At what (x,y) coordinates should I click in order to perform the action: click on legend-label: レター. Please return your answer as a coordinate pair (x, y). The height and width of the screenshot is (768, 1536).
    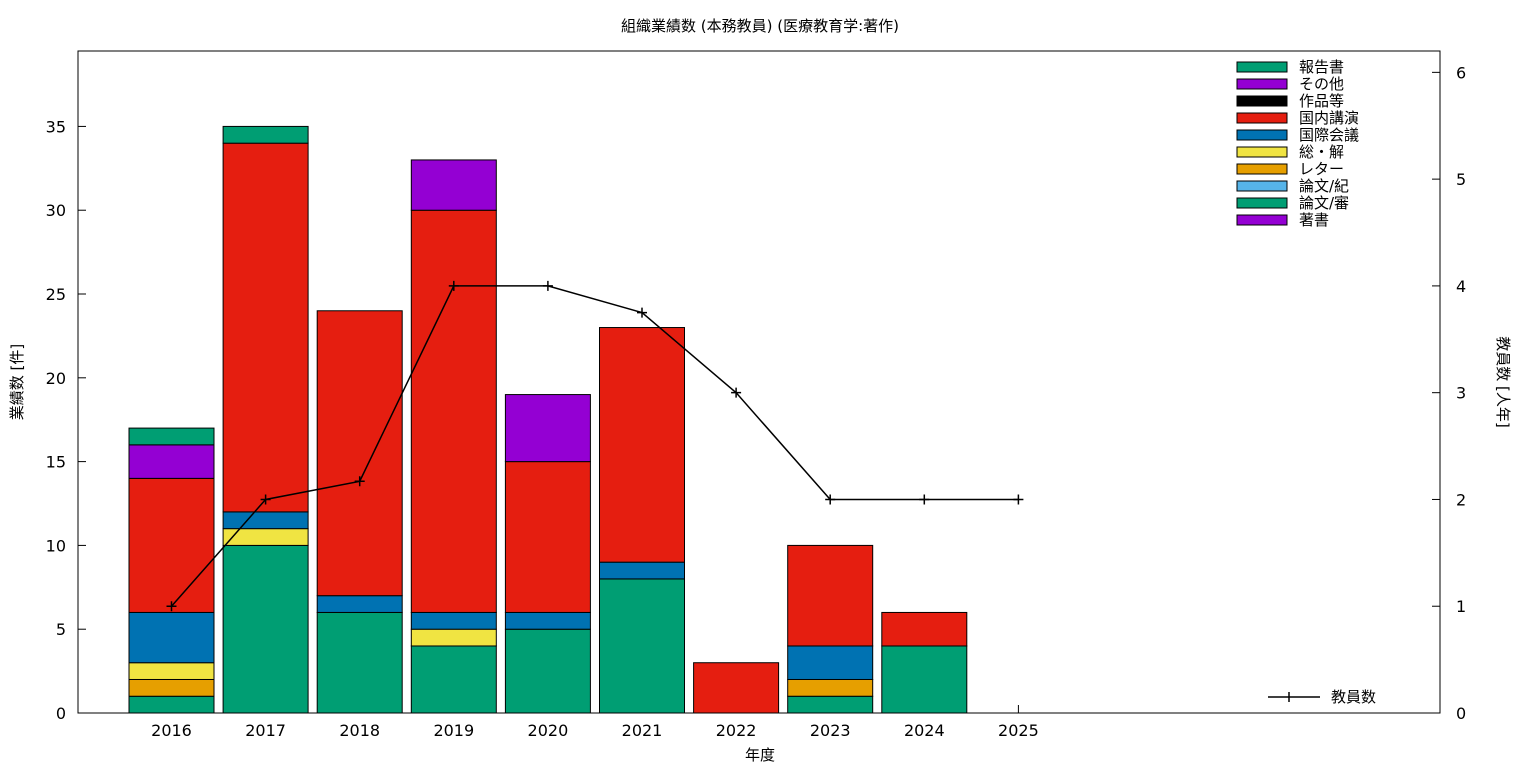
    Looking at the image, I should click on (1321, 169).